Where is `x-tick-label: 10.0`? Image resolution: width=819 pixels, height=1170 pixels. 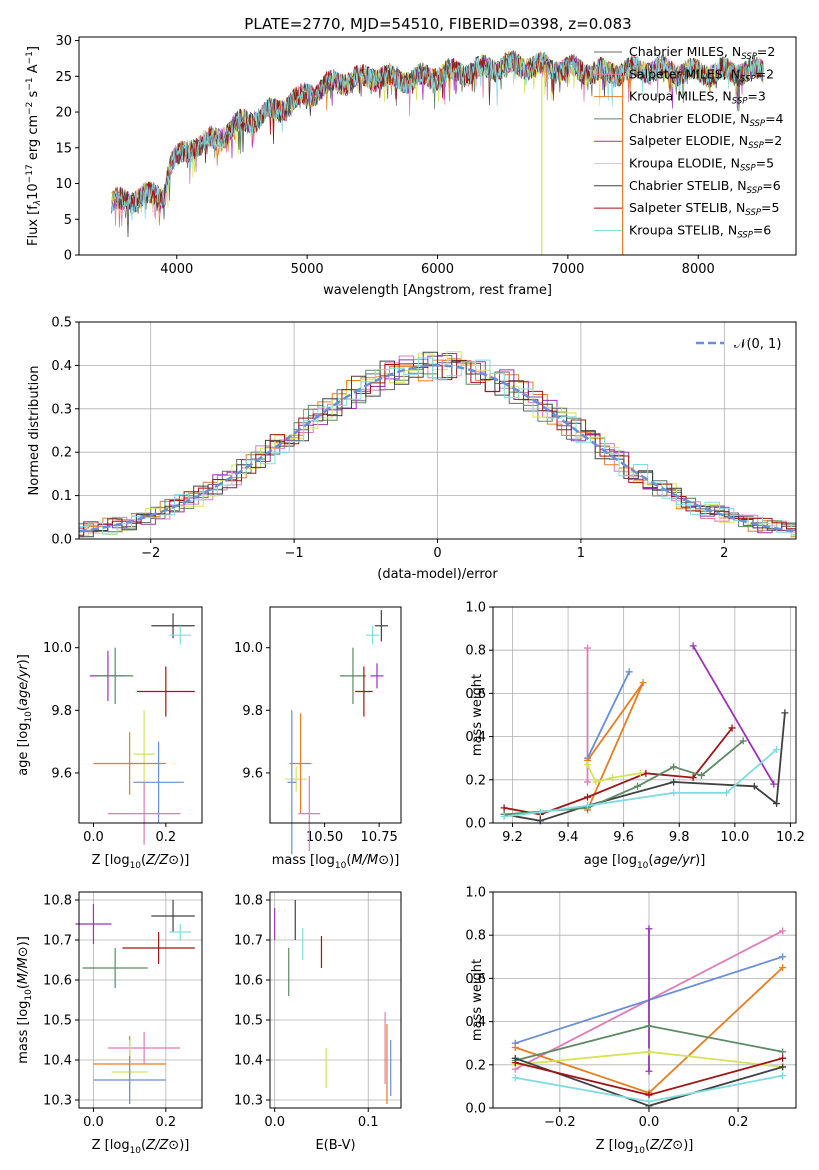
x-tick-label: 10.0 is located at coordinates (734, 837).